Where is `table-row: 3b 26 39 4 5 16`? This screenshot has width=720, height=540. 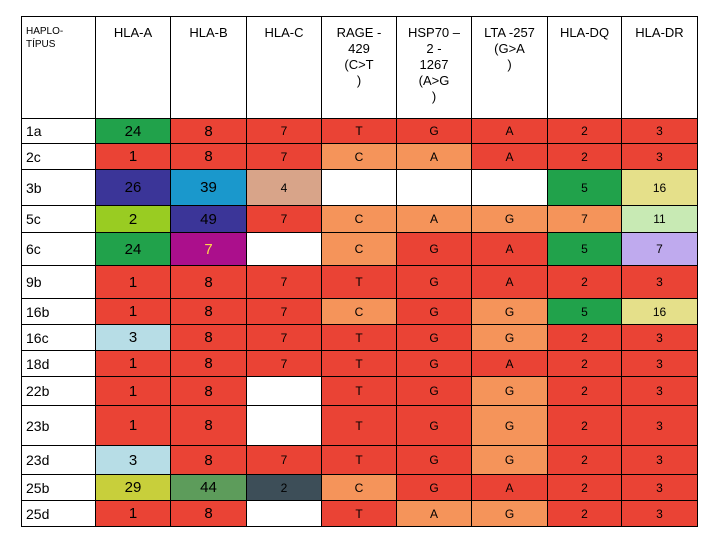
table-row: 3b 26 39 4 5 16 is located at coordinates (359, 187).